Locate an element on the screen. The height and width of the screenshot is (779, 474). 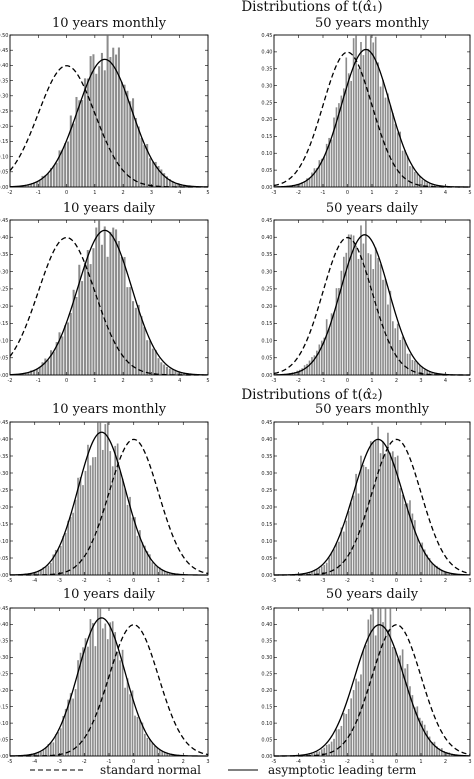
x-tick-label: -5 is located at coordinates (274, 762).